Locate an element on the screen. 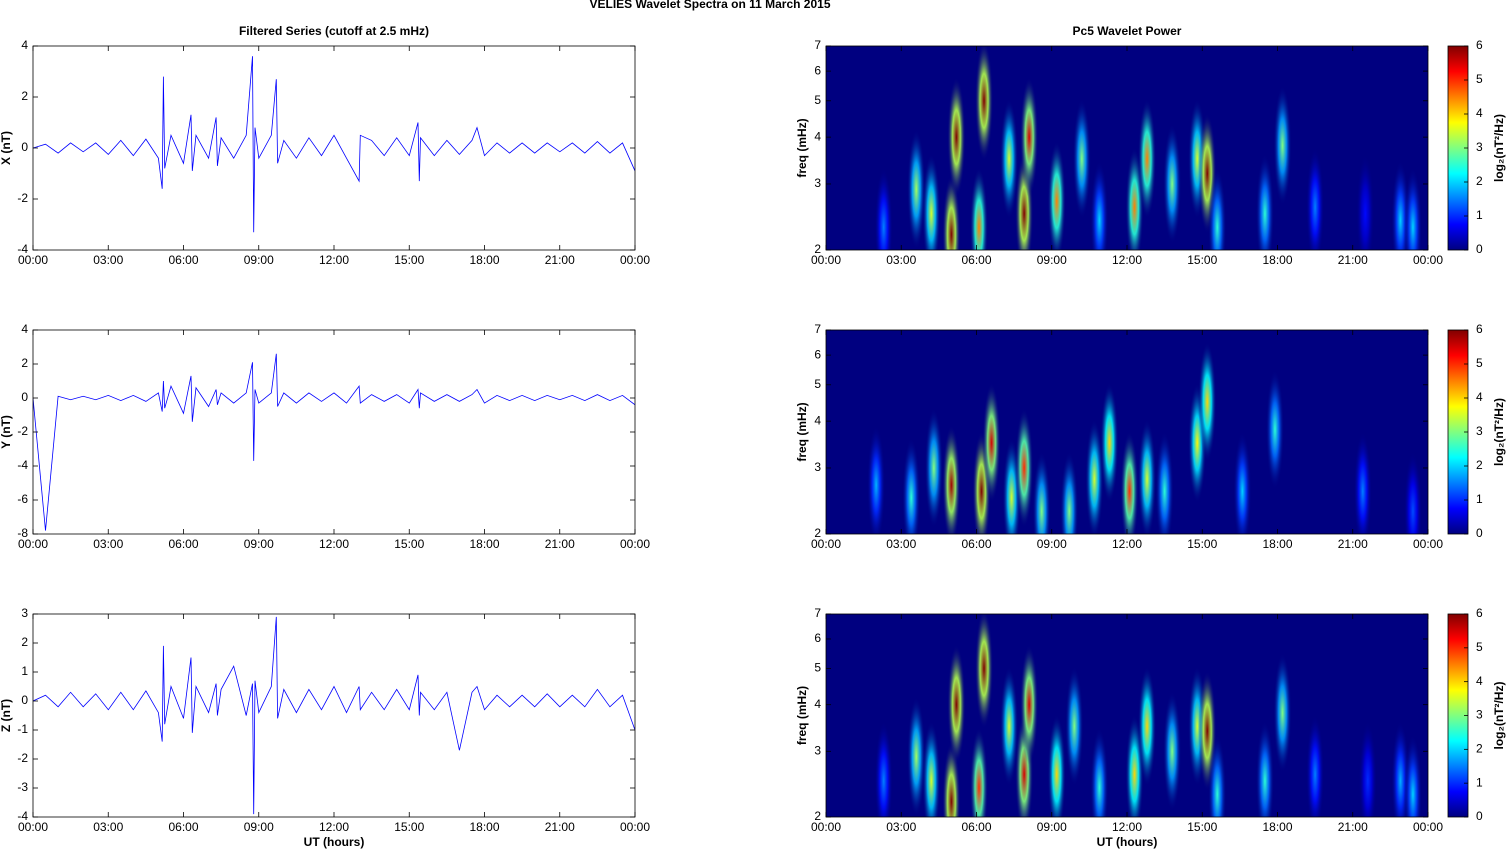 Image resolution: width=1511 pixels, height=856 pixels. heatmap-content is located at coordinates (1148, 715).